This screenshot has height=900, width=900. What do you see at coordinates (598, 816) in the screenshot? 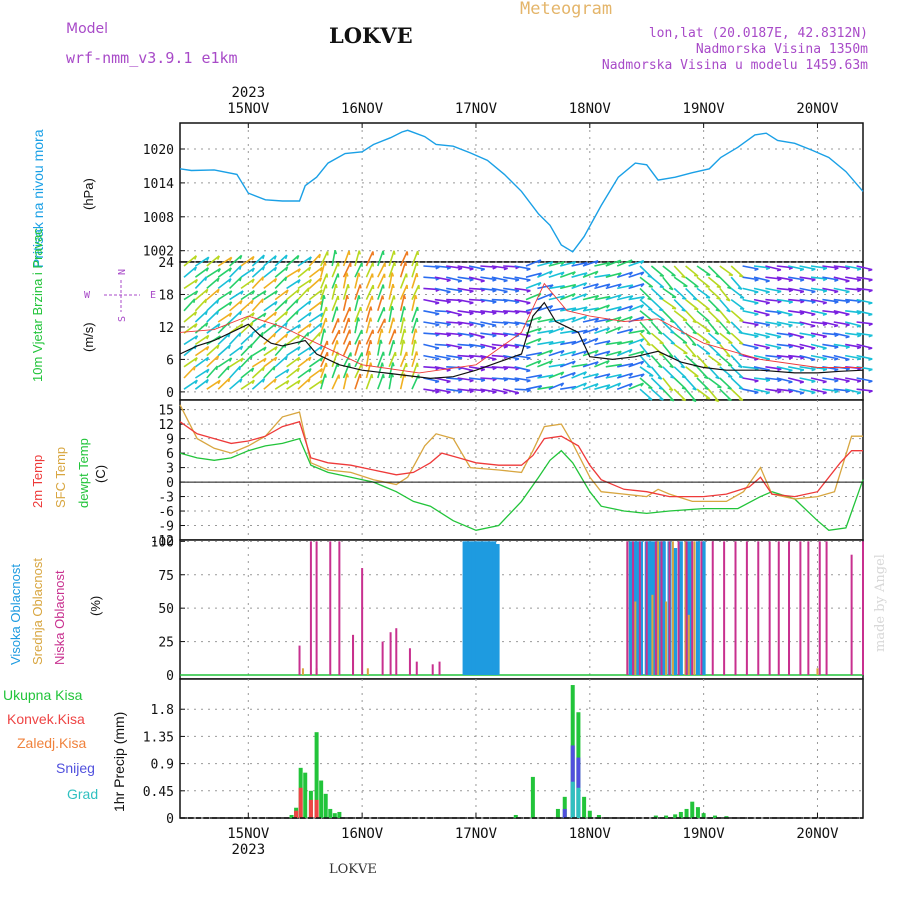
I see `precip-bar` at bounding box center [598, 816].